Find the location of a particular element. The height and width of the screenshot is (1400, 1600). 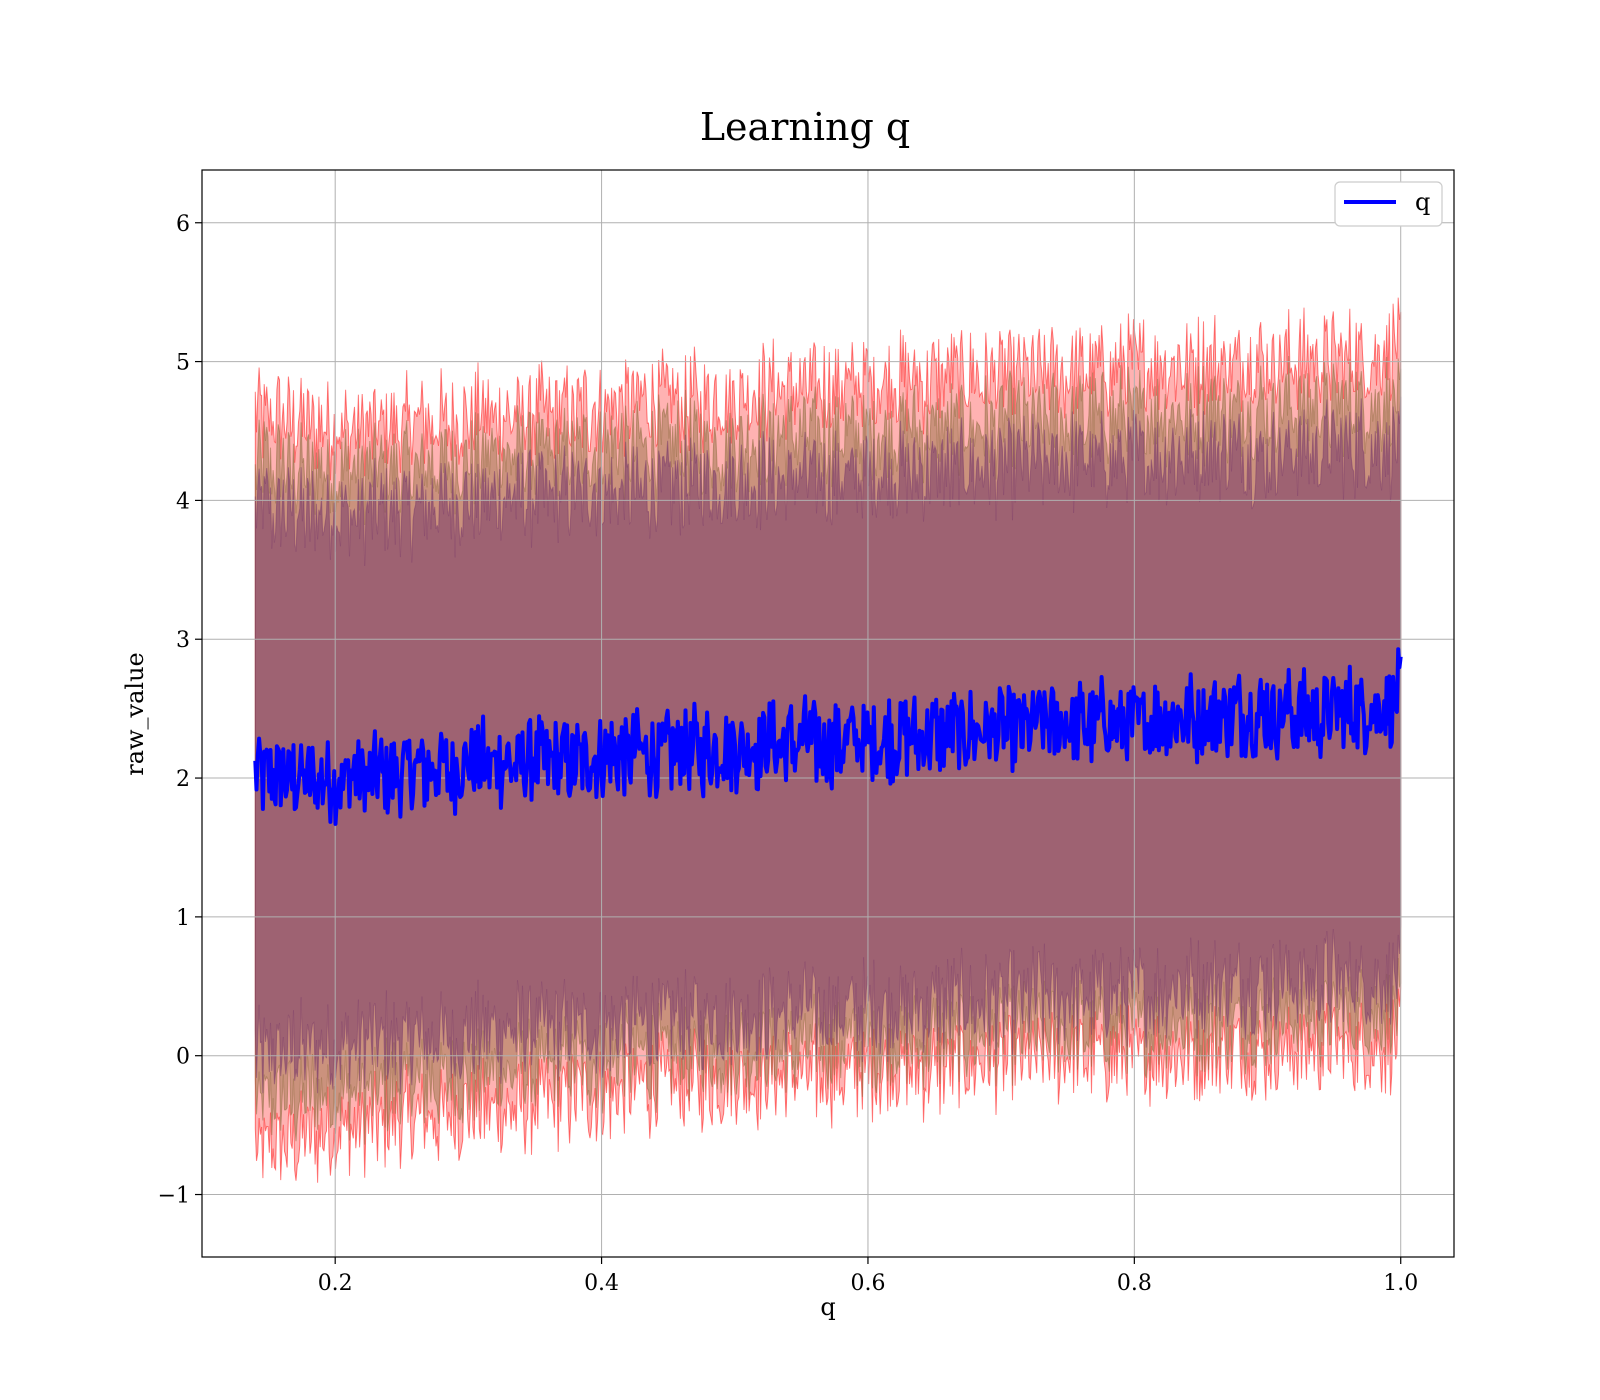

x-tick: 0.2 is located at coordinates (335, 1276).